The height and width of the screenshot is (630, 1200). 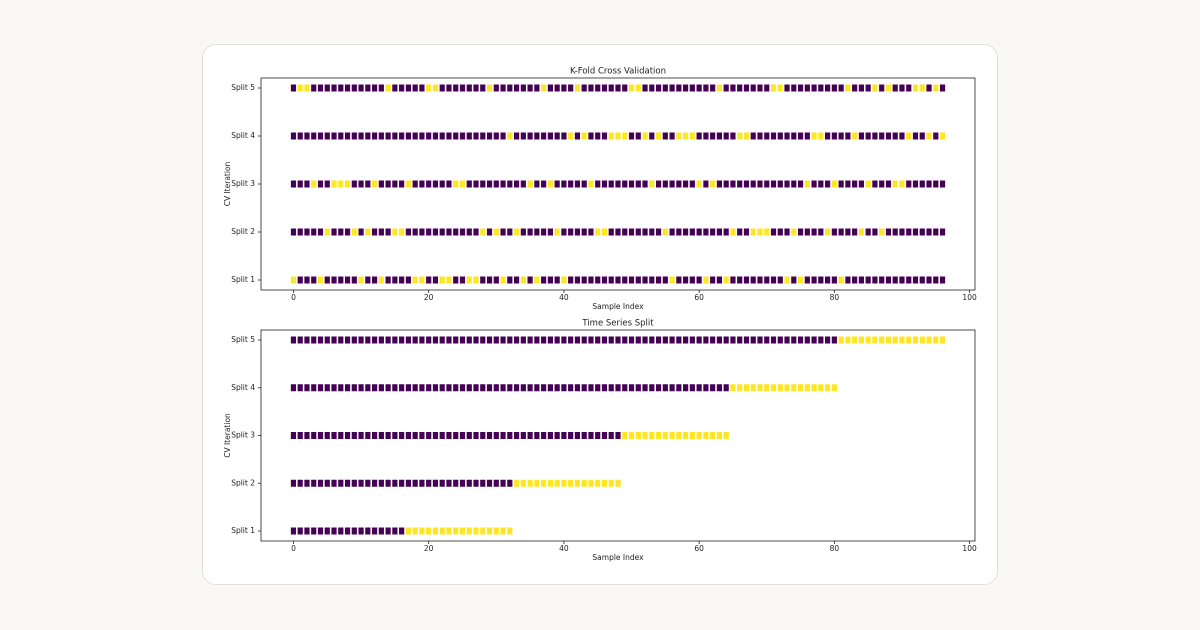 What do you see at coordinates (243, 87) in the screenshot?
I see `y-tick-label: Split 5` at bounding box center [243, 87].